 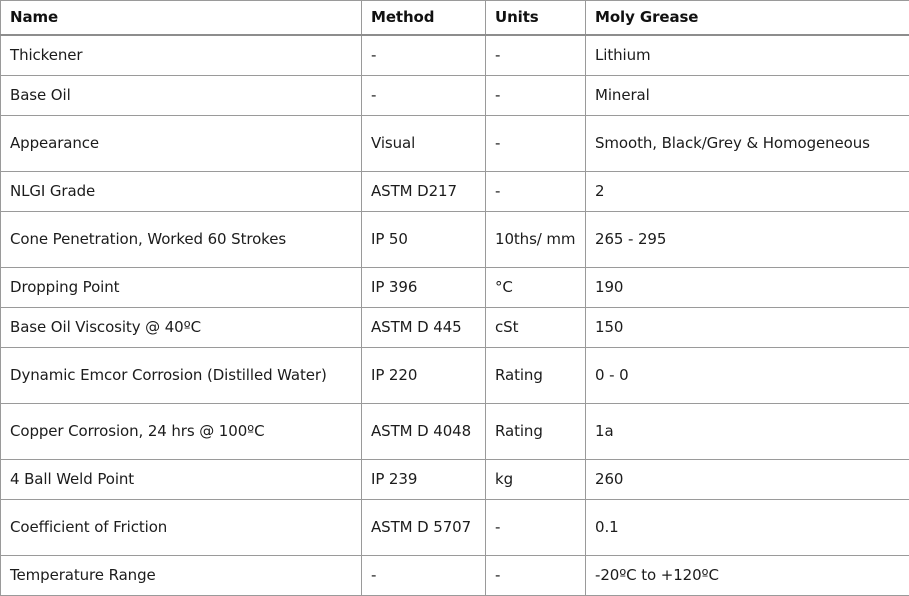 What do you see at coordinates (181, 288) in the screenshot?
I see `cell-name: Dropping Point` at bounding box center [181, 288].